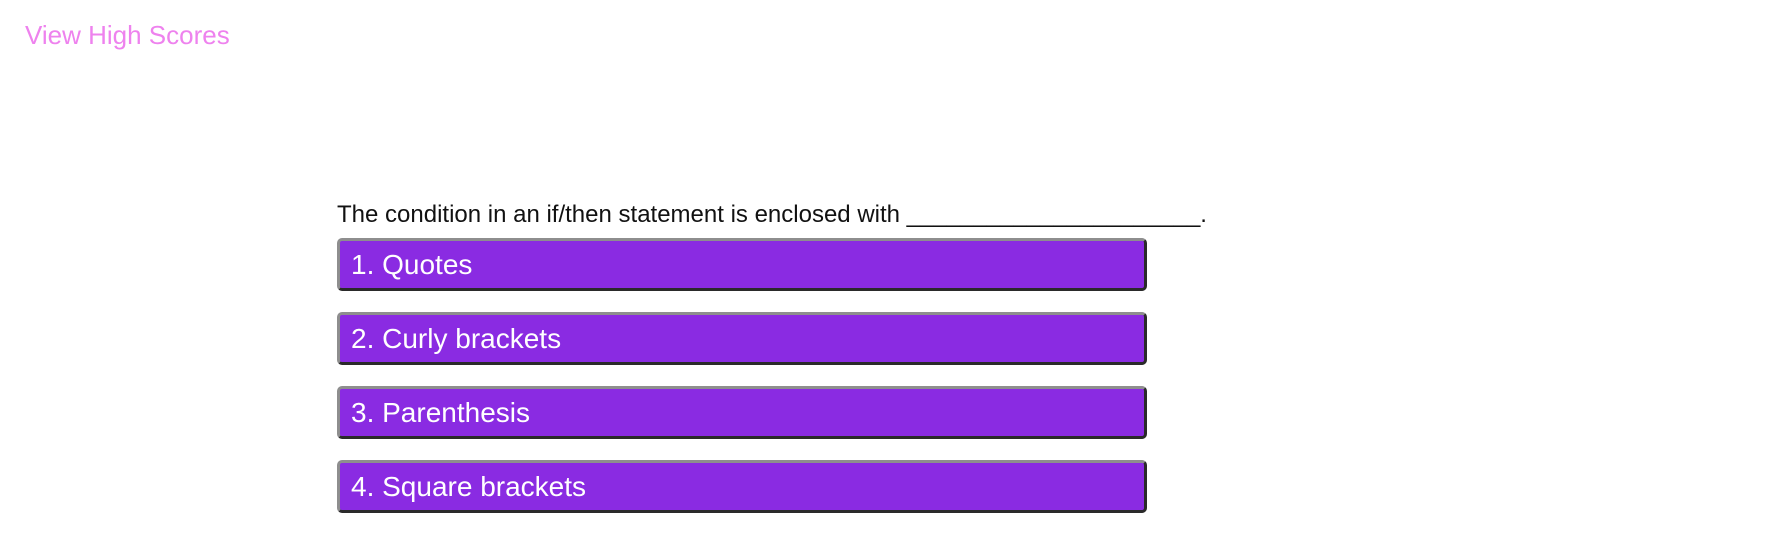  I want to click on choice-item: 4. Square brackets, so click(812, 486).